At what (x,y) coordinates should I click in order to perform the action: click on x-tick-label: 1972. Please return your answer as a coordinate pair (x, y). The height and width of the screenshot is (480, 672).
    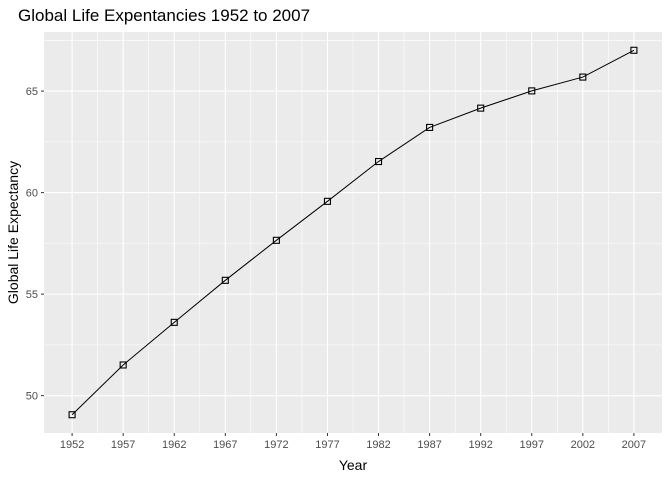
    Looking at the image, I should click on (276, 445).